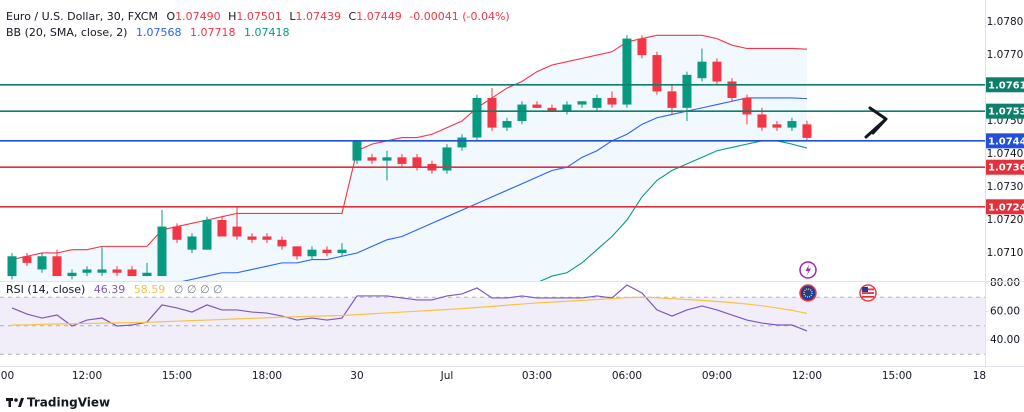 Image resolution: width=1024 pixels, height=412 pixels. What do you see at coordinates (627, 376) in the screenshot?
I see `x-tick-label: 06:00` at bounding box center [627, 376].